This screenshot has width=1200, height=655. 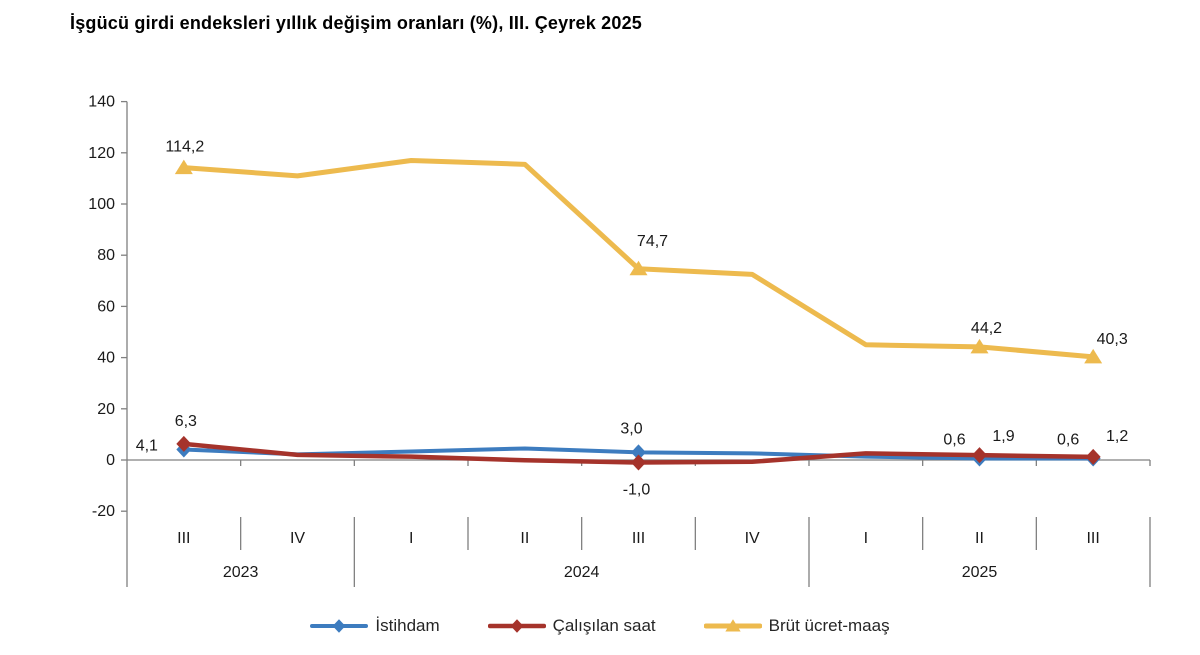 What do you see at coordinates (980, 572) in the screenshot?
I see `year-label: 2025` at bounding box center [980, 572].